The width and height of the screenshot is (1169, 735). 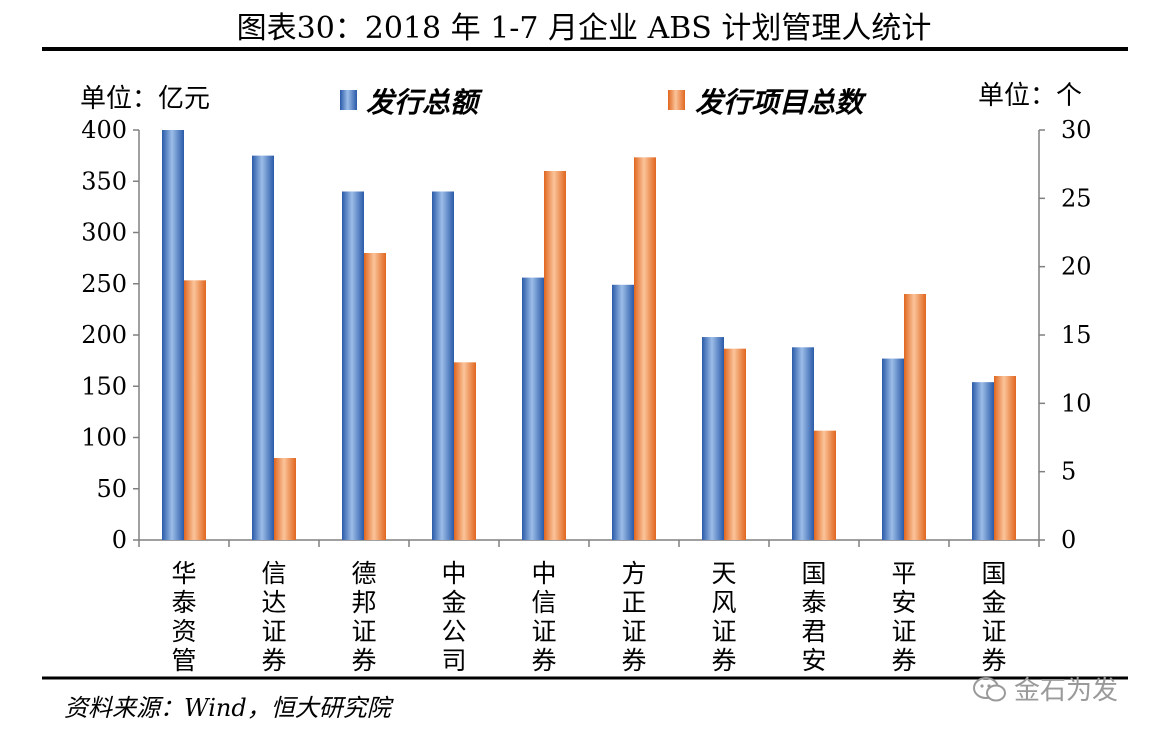 What do you see at coordinates (676, 100) in the screenshot?
I see `legend-swatch-count` at bounding box center [676, 100].